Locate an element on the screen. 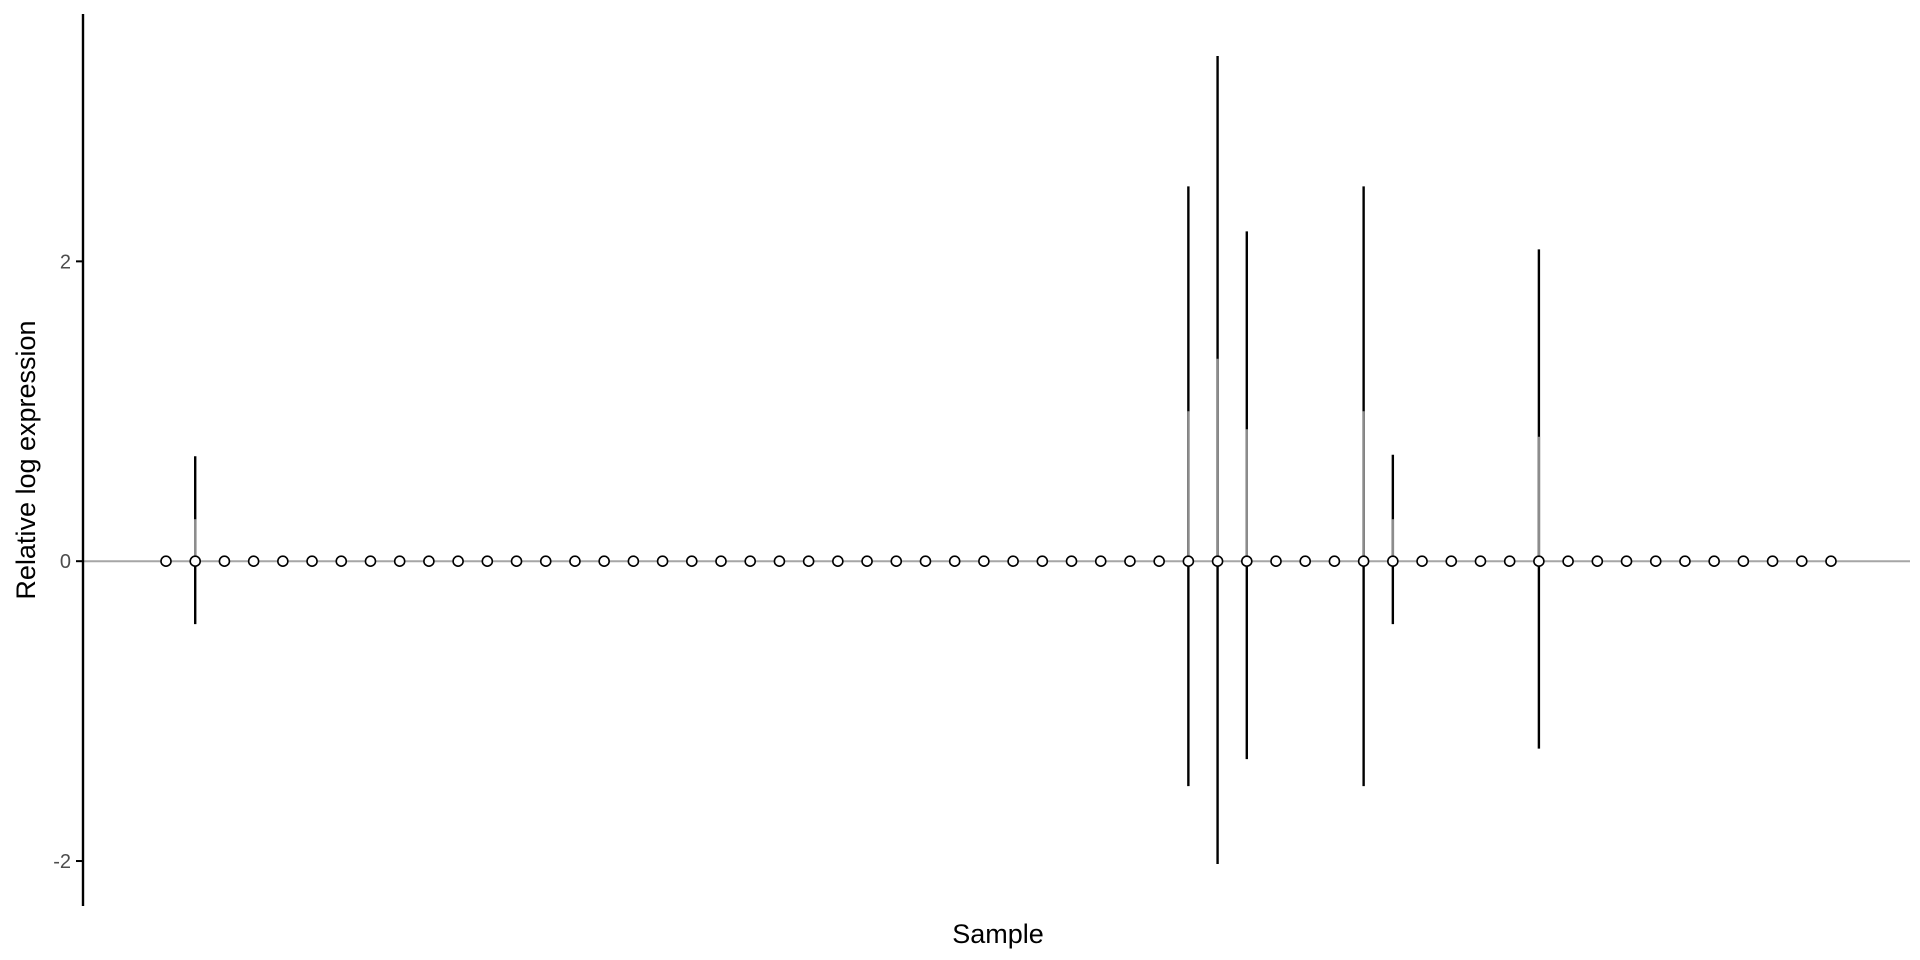 The image size is (1920, 960). y-axis-title: Relative log expression is located at coordinates (26, 459).